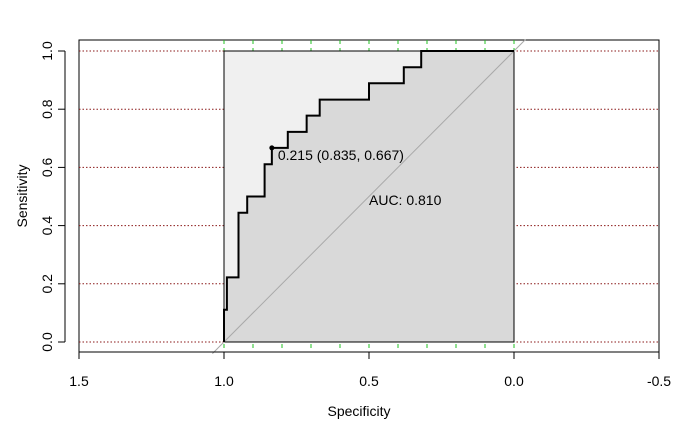 This screenshot has width=700, height=432. What do you see at coordinates (272, 148) in the screenshot?
I see `best-threshold-point` at bounding box center [272, 148].